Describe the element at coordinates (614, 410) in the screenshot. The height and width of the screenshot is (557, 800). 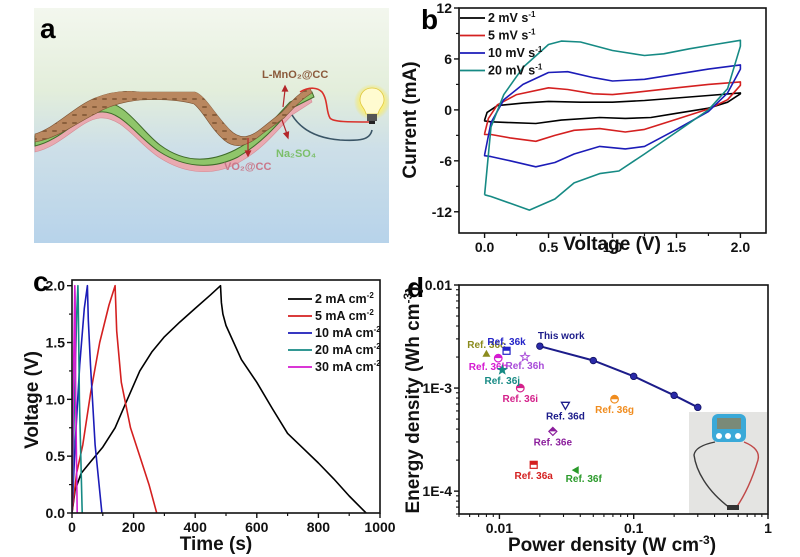
I see `reference-label: Ref. 36g` at that location.